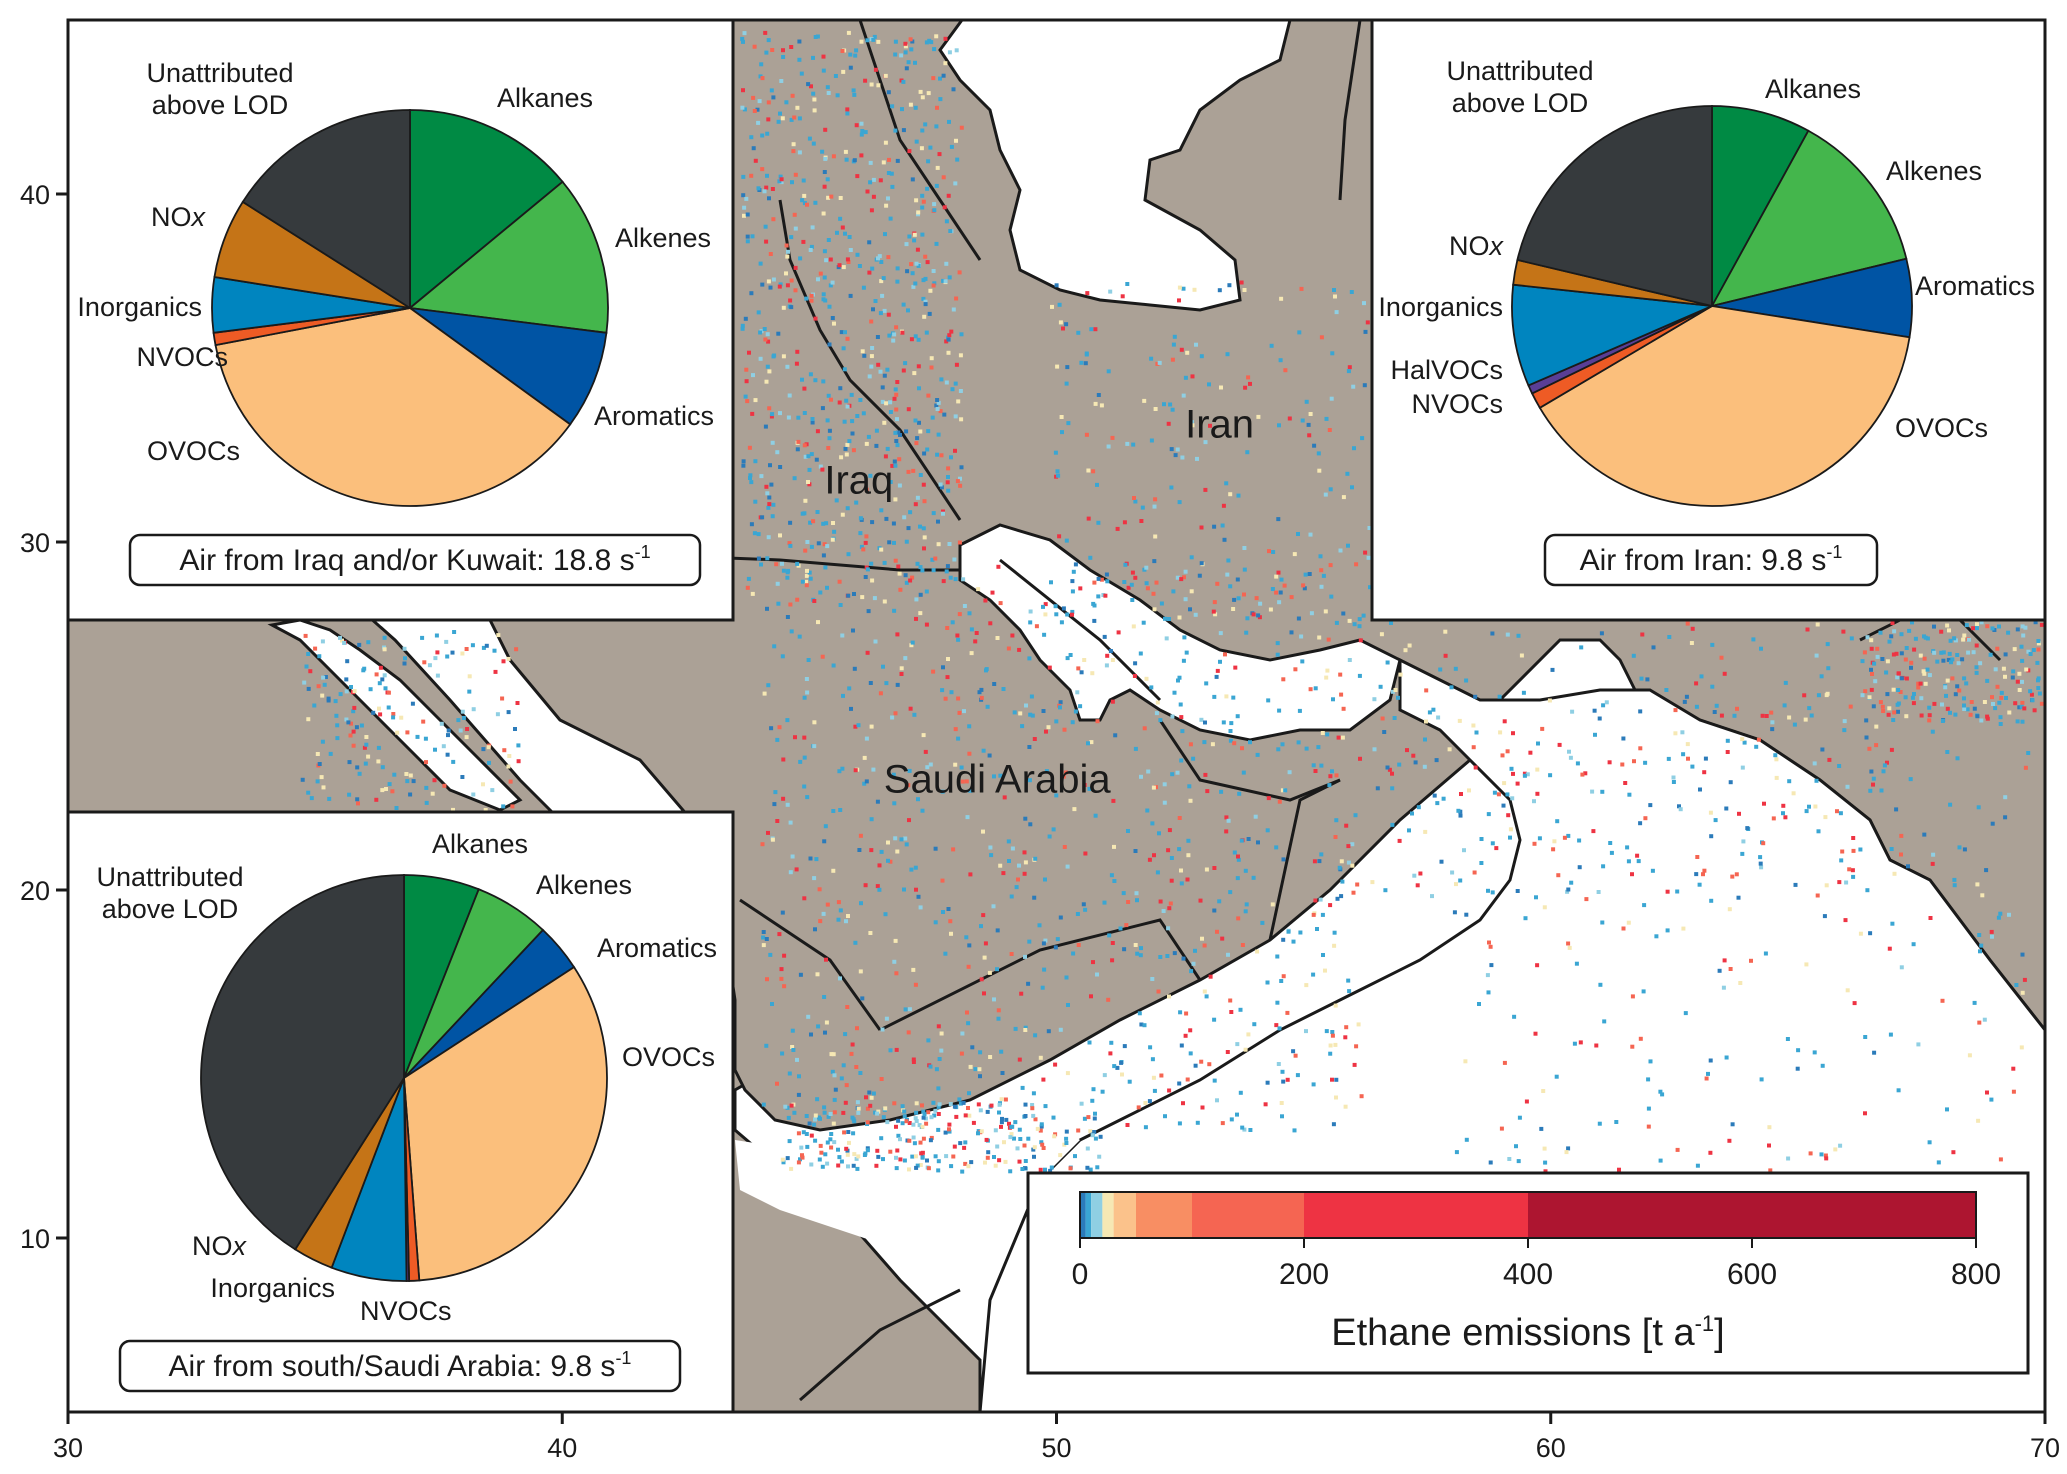  I want to click on caspian-sea, so click(1115, 166).